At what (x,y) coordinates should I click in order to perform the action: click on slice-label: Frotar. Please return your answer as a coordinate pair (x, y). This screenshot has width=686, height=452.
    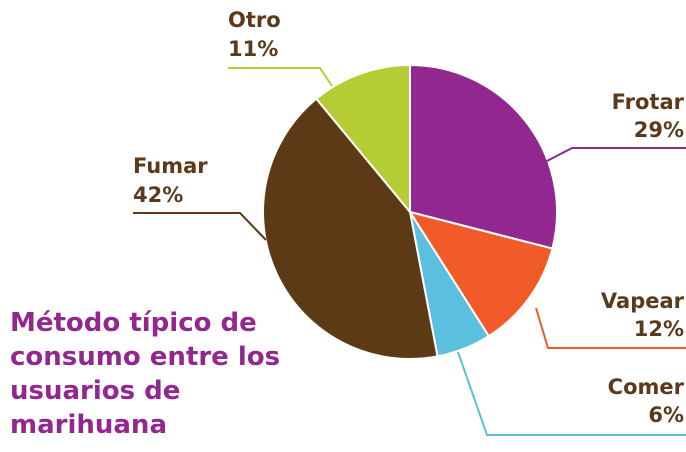
    Looking at the image, I should click on (648, 102).